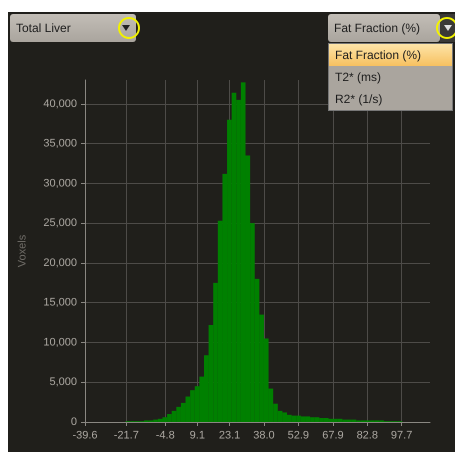 The width and height of the screenshot is (455, 457). What do you see at coordinates (85, 436) in the screenshot?
I see `x-tick-label: -39.6` at bounding box center [85, 436].